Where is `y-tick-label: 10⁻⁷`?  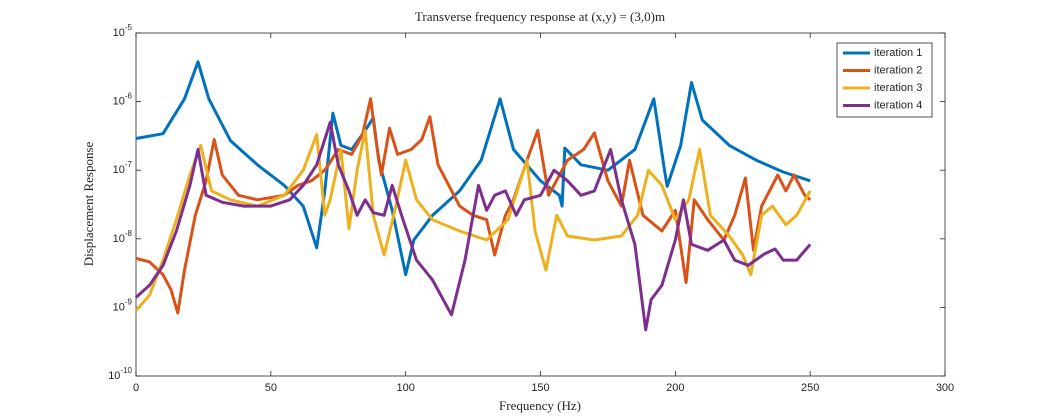 y-tick-label: 10⁻⁷ is located at coordinates (123, 168).